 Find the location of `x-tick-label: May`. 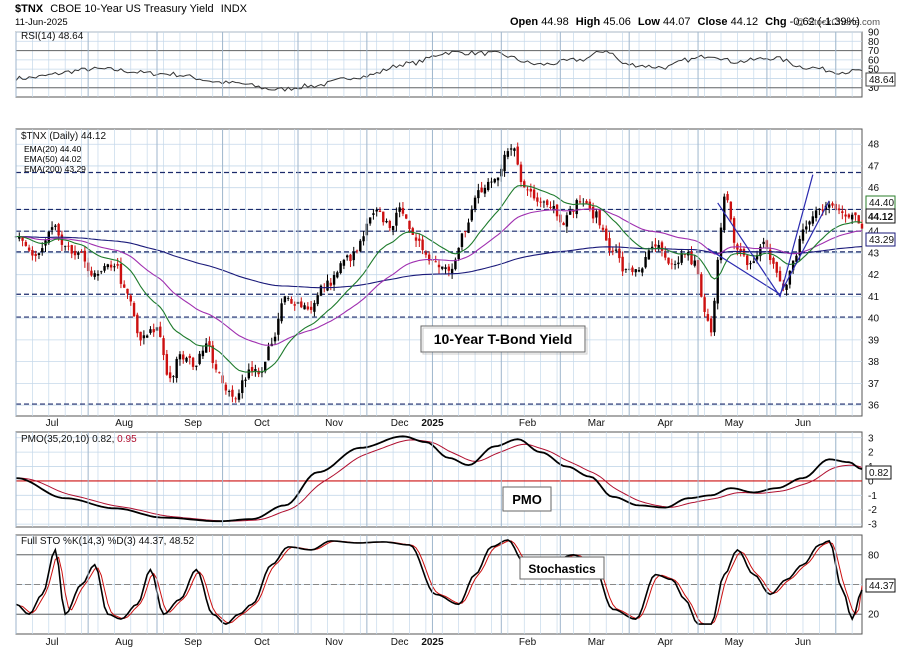

x-tick-label: May is located at coordinates (734, 423).